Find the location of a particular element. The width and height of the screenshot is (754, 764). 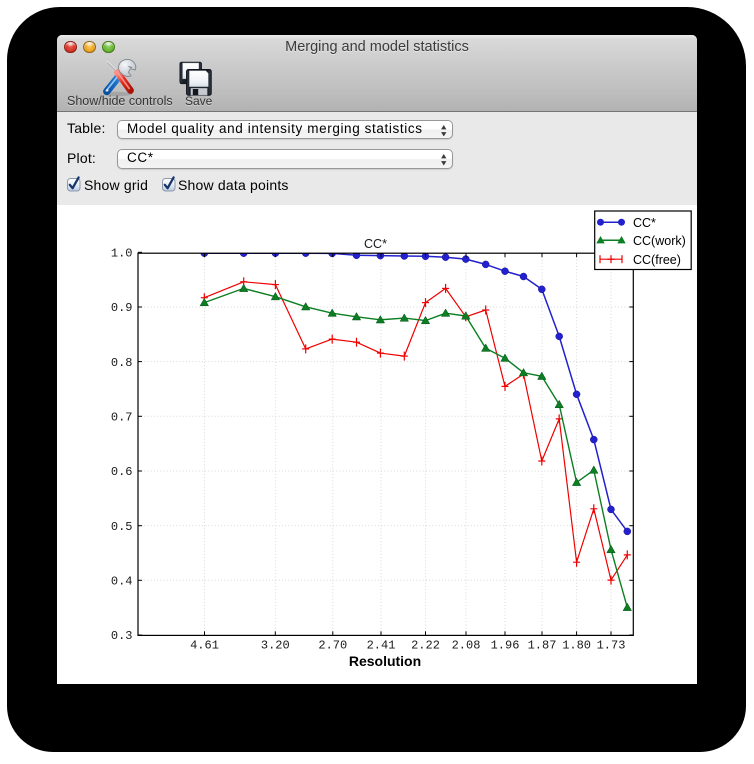

svg-text: CC(free) is located at coordinates (657, 260).